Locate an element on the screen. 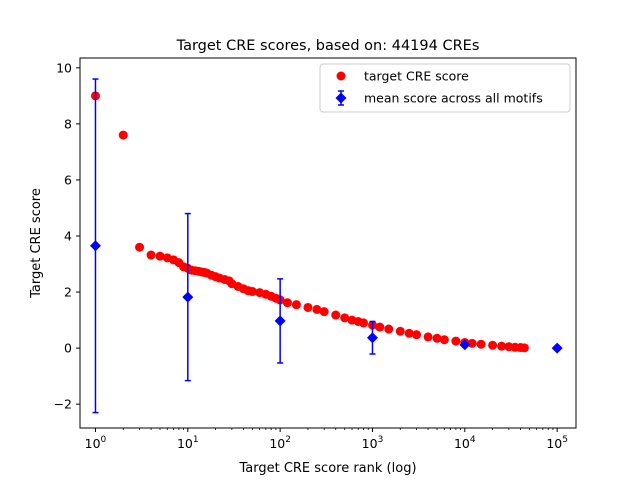  x-tick-label: 10¹ is located at coordinates (188, 443).